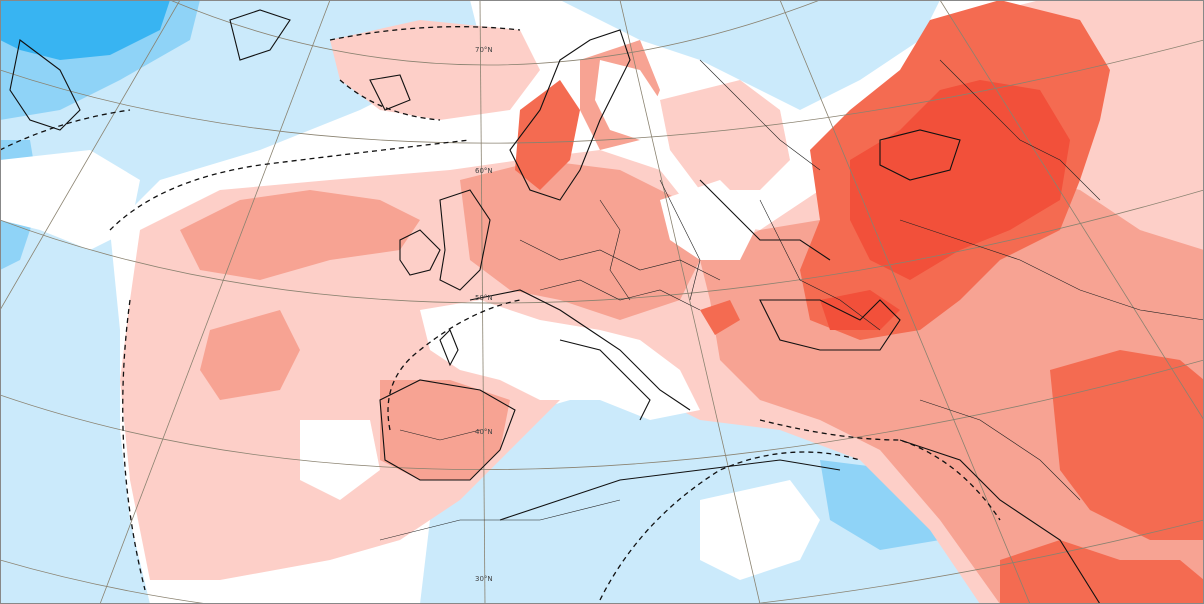 The width and height of the screenshot is (1204, 604). Describe the element at coordinates (484, 314) in the screenshot. I see `latitude-labels: 70°N 60°N 50°N 40°N 30°N` at that location.